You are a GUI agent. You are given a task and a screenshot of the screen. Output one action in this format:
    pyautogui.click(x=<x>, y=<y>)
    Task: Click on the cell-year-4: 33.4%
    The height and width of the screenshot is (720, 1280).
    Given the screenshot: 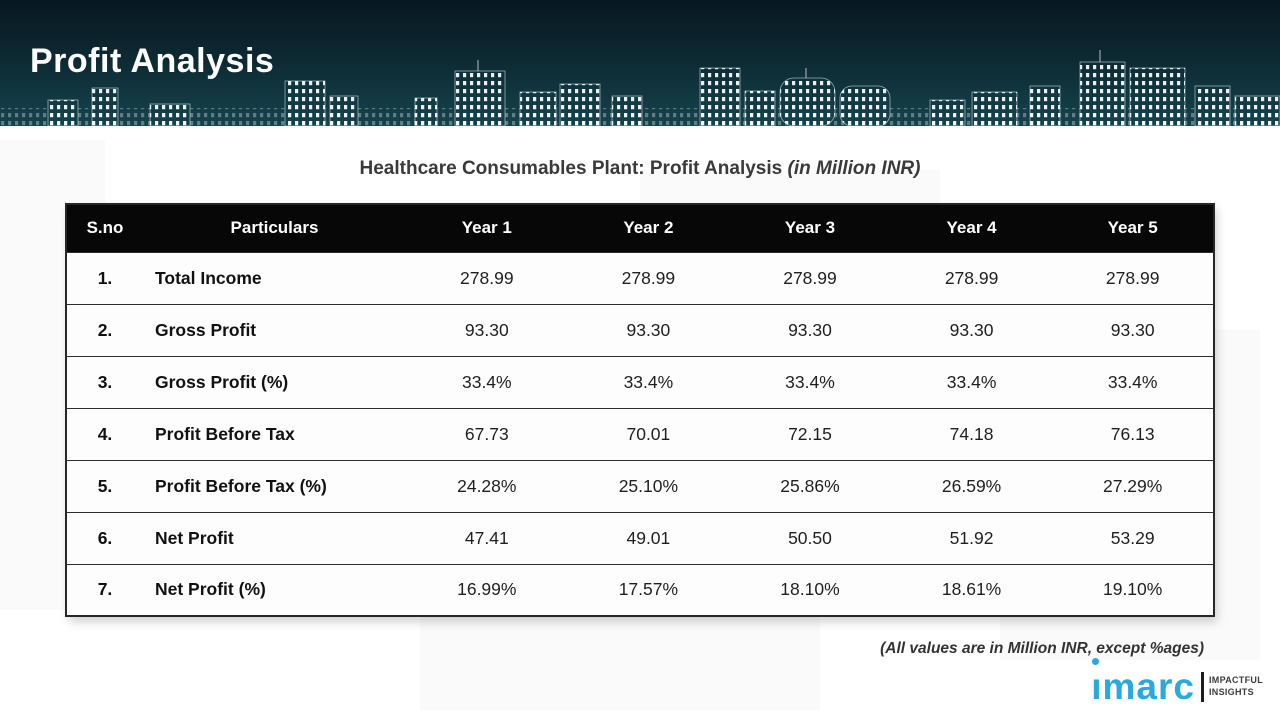 What is the action you would take?
    pyautogui.click(x=971, y=381)
    